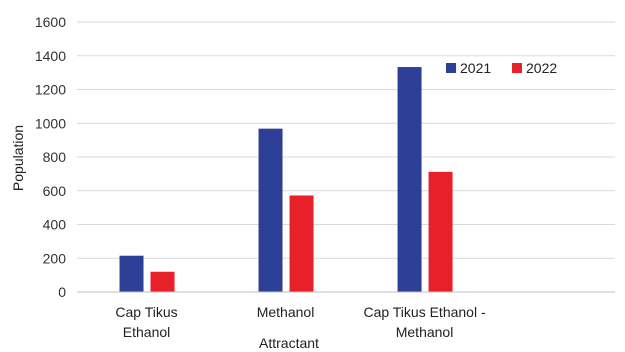 This screenshot has height=352, width=625. Describe the element at coordinates (55, 225) in the screenshot. I see `y-tick-label: 400` at that location.